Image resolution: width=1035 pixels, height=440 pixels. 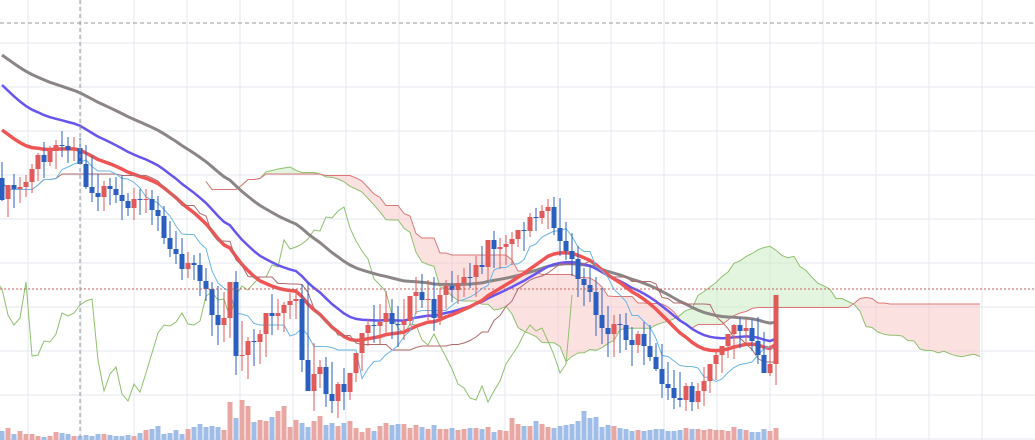 I want to click on volume-bars, so click(x=389, y=420).